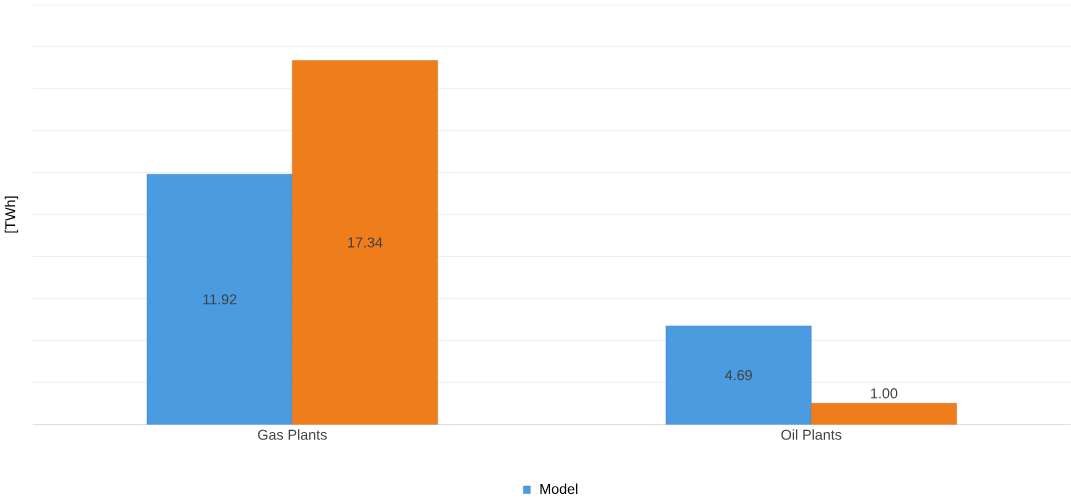  I want to click on y-axis-title: [TWh], so click(11, 214).